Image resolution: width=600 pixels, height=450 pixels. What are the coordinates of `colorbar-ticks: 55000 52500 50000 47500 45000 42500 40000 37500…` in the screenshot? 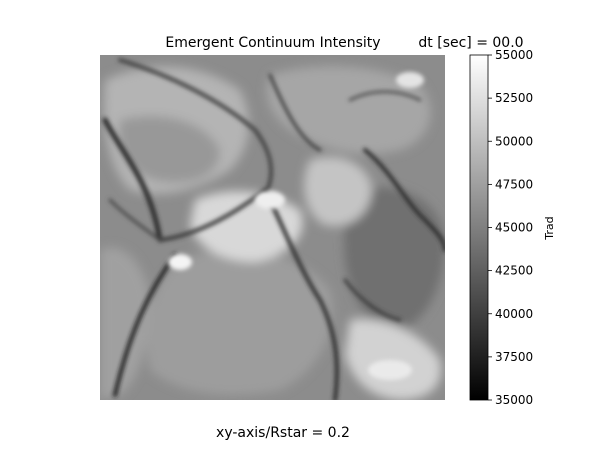 It's located at (510, 227).